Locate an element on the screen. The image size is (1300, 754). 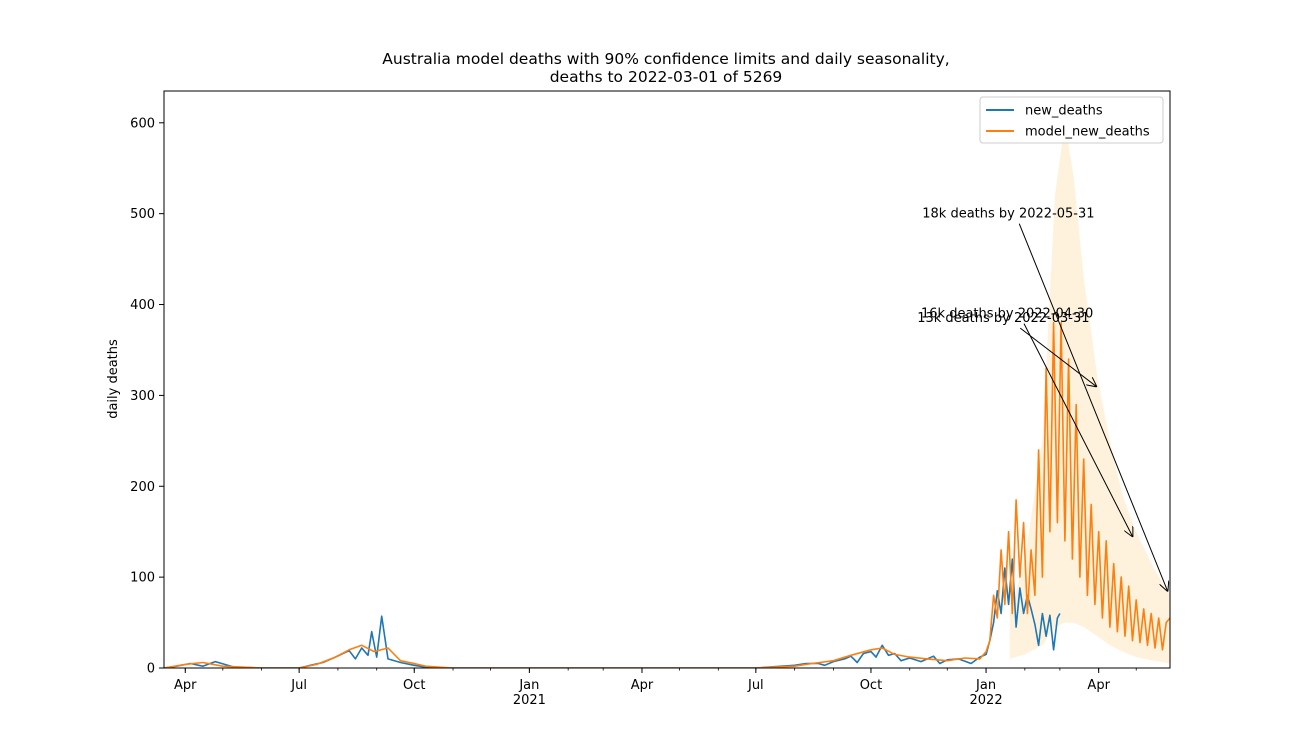
y-tick-label: 0 is located at coordinates (151, 669).